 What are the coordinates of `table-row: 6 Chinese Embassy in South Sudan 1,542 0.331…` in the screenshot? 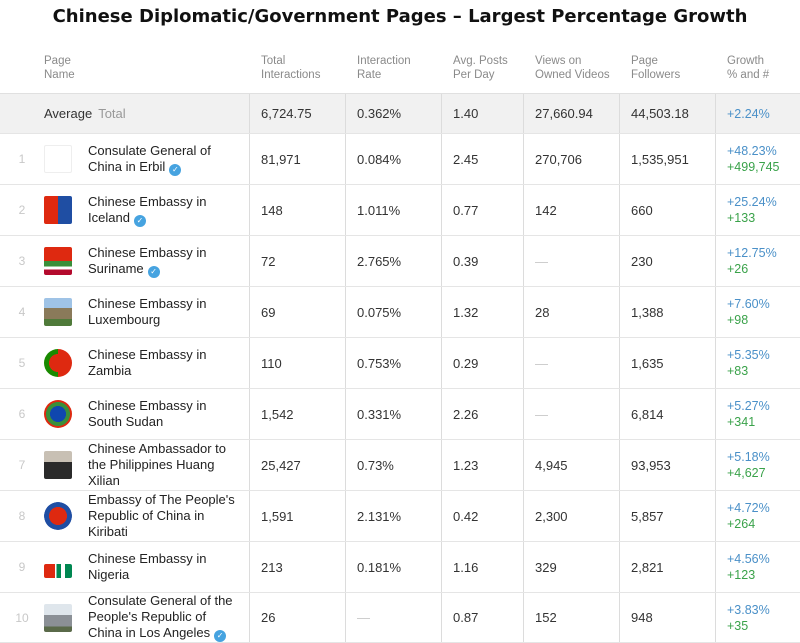 It's located at (400, 413).